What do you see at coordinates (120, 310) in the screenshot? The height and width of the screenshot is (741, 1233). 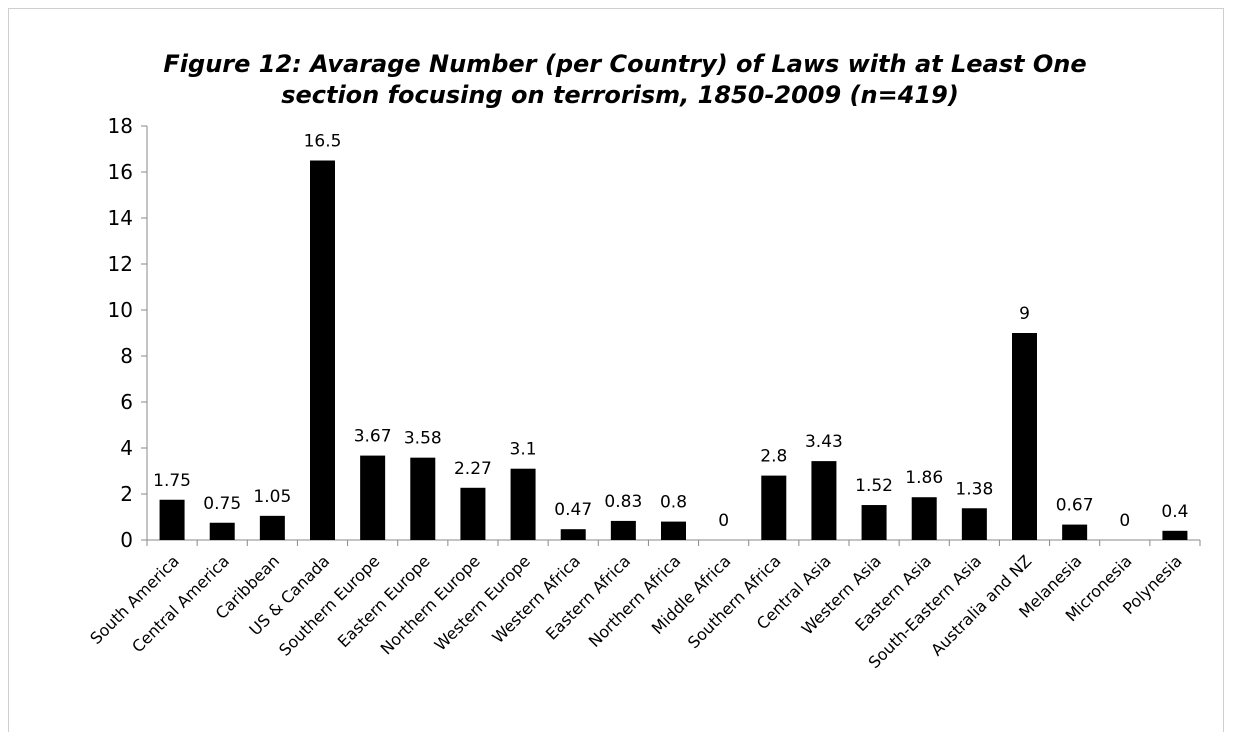 I see `y-tick-label: 10` at bounding box center [120, 310].